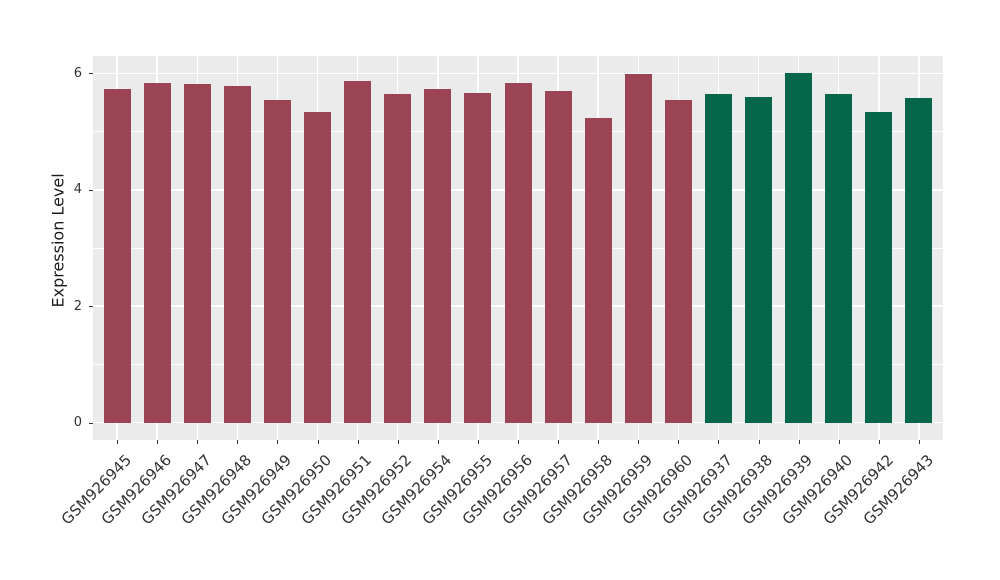  Describe the element at coordinates (799, 248) in the screenshot. I see `bar-GSM926939` at that location.